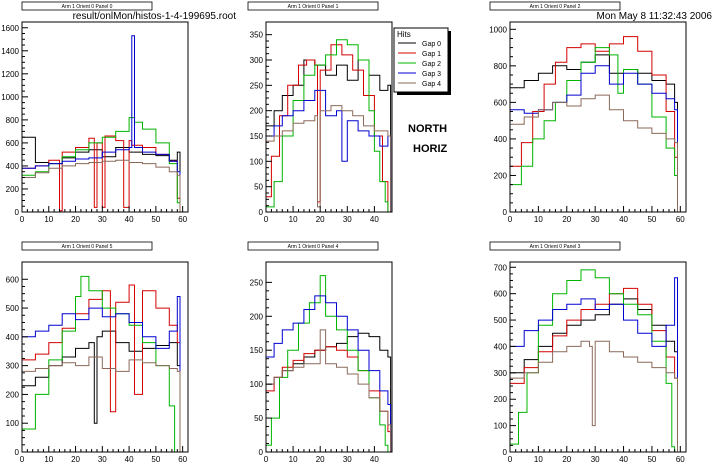  What do you see at coordinates (431, 74) in the screenshot?
I see `legend-label: Gap 3` at bounding box center [431, 74].